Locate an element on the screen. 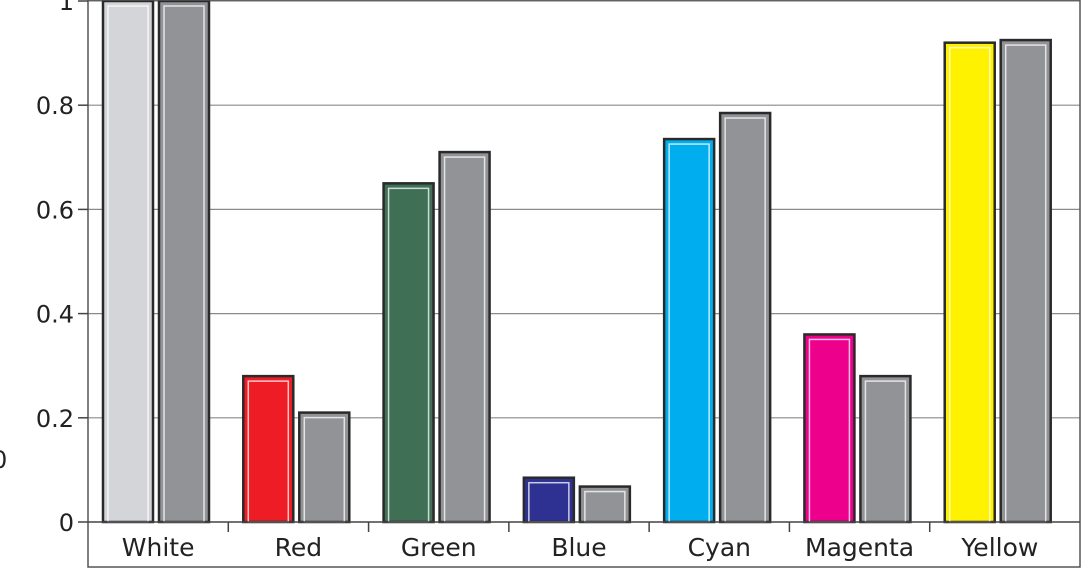  bar-yellow-color is located at coordinates (969, 282).